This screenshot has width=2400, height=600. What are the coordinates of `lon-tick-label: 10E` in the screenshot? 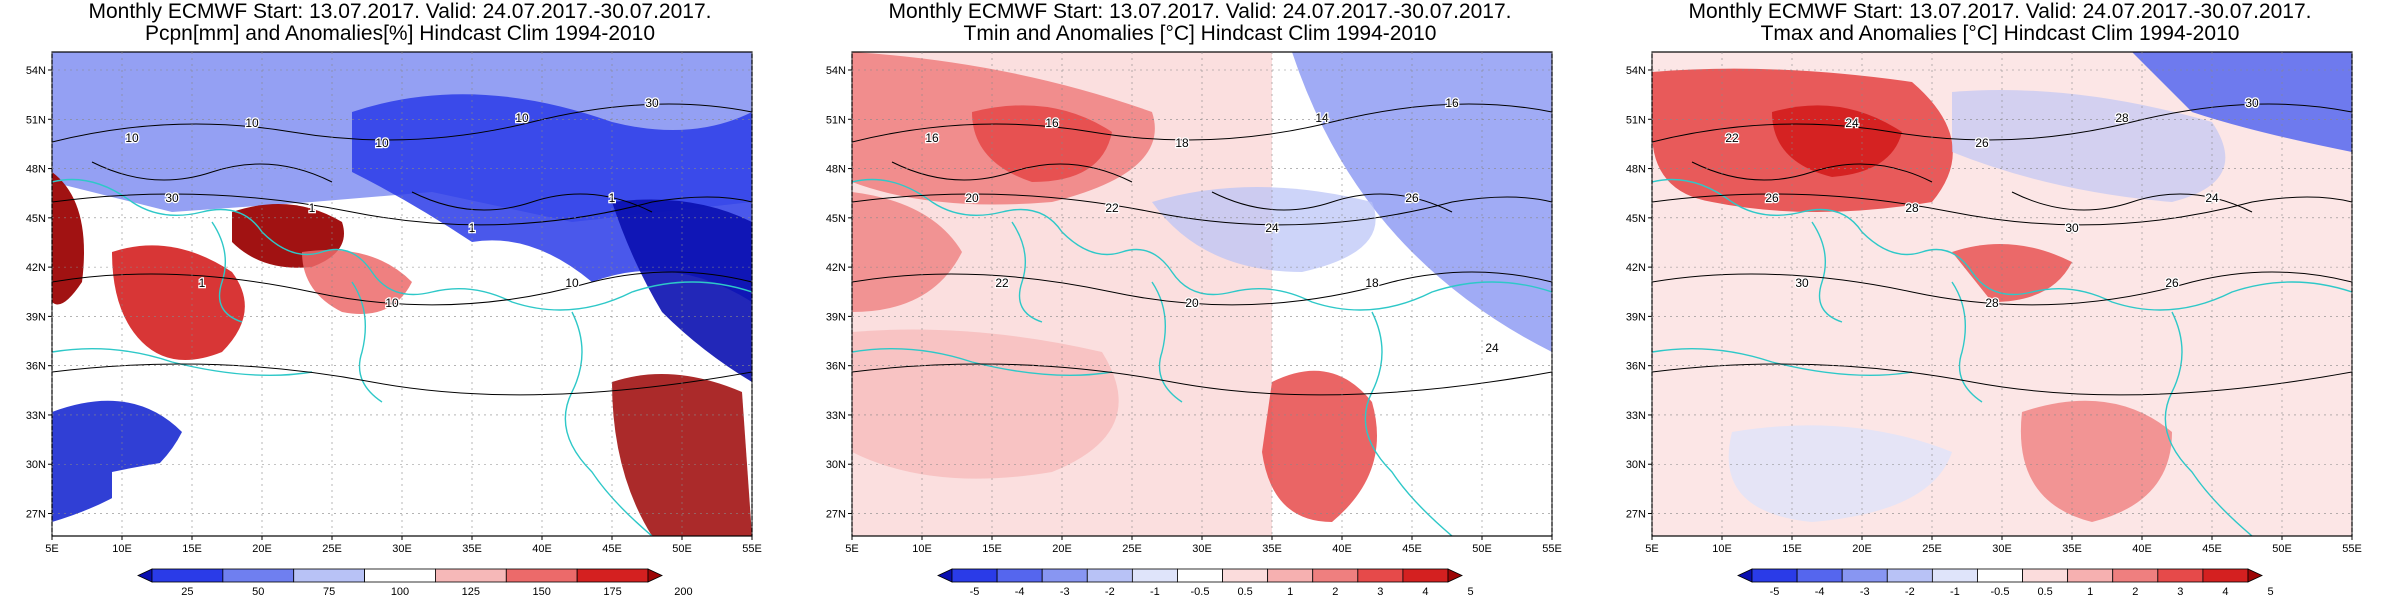 It's located at (922, 549).